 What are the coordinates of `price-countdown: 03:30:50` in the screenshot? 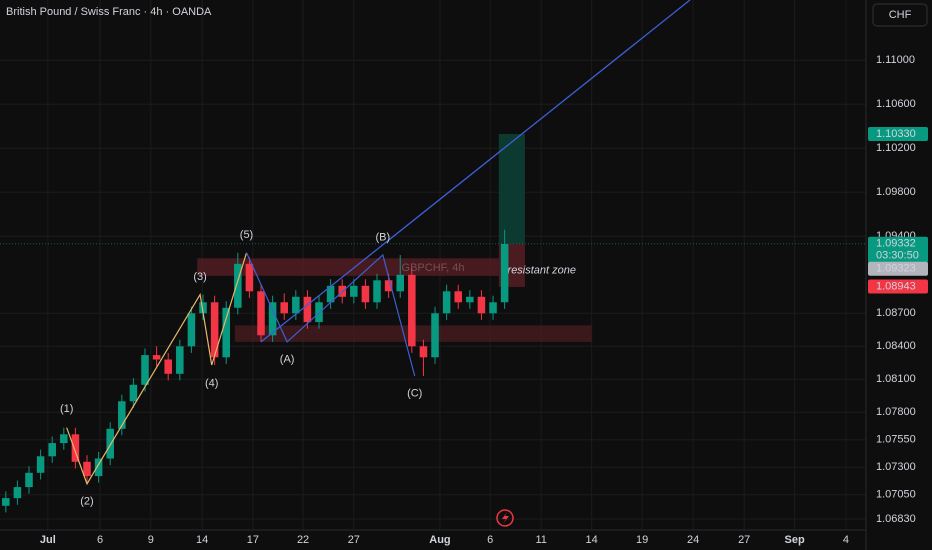 It's located at (897, 256).